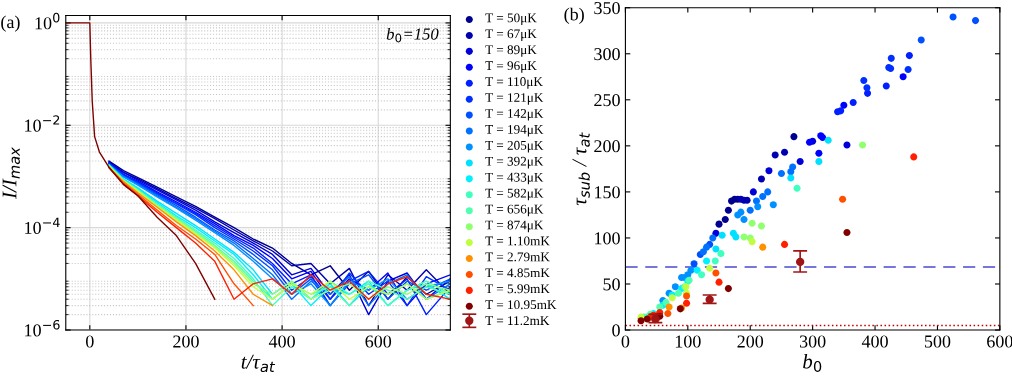 This screenshot has width=1012, height=386. What do you see at coordinates (511, 67) in the screenshot?
I see `legend-label: T = 96μK` at bounding box center [511, 67].